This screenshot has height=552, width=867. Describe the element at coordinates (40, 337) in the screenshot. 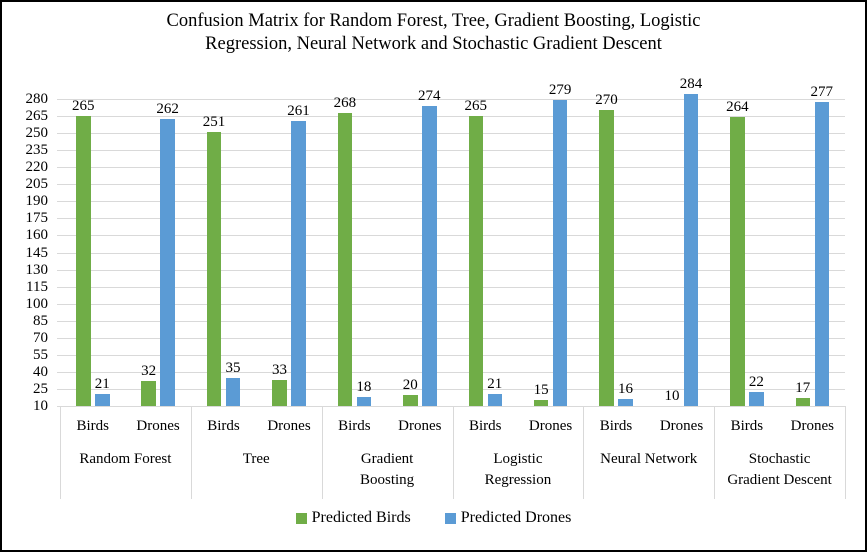

I see `y-axis-tick-label: 70` at that location.